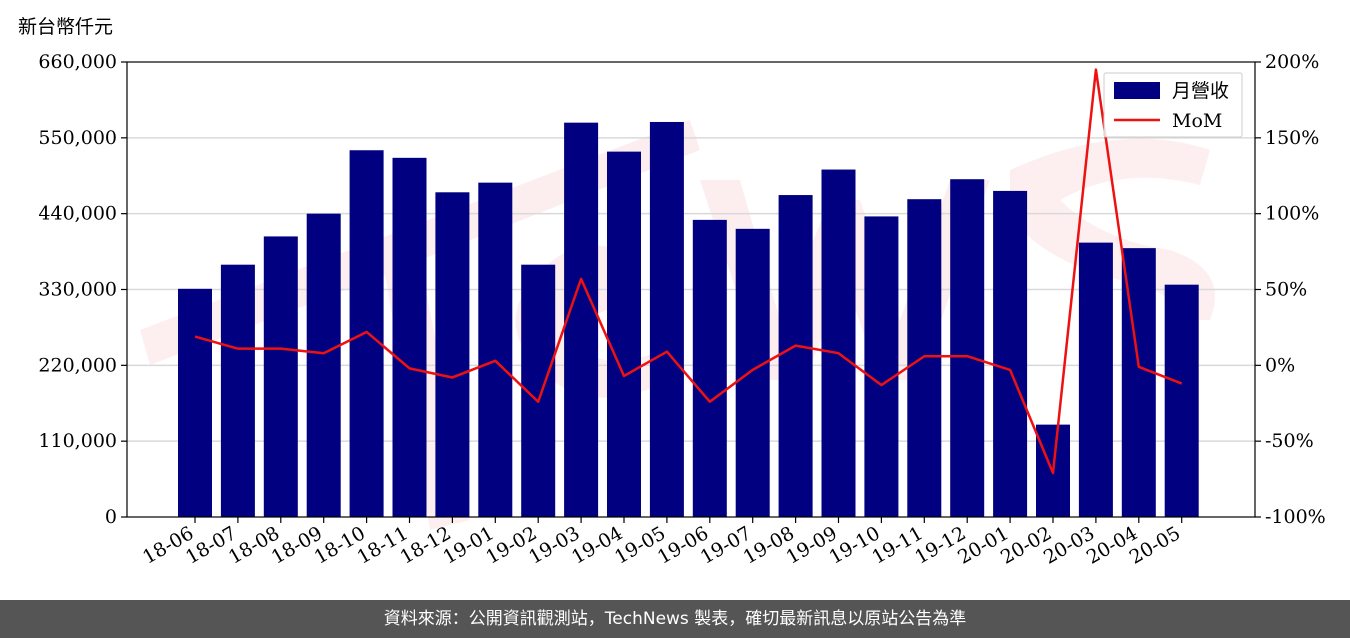 Image resolution: width=1350 pixels, height=638 pixels. What do you see at coordinates (1155, 545) in the screenshot?
I see `x-tick-label: 20-05` at bounding box center [1155, 545].